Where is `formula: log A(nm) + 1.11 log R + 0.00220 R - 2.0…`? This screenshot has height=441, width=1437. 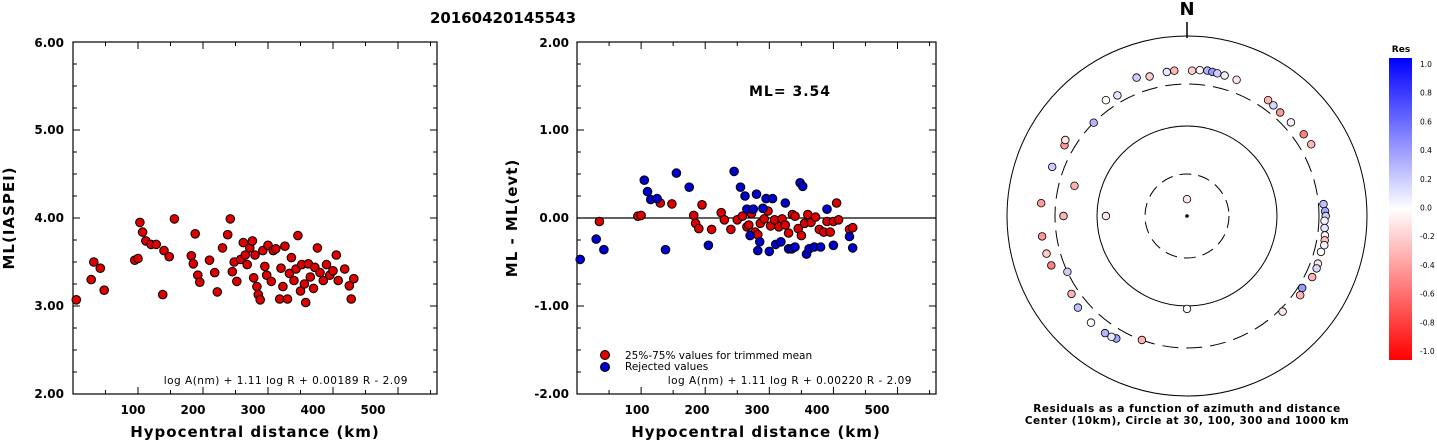 formula: log A(nm) + 1.11 log R + 0.00220 R - 2.0… is located at coordinates (790, 381).